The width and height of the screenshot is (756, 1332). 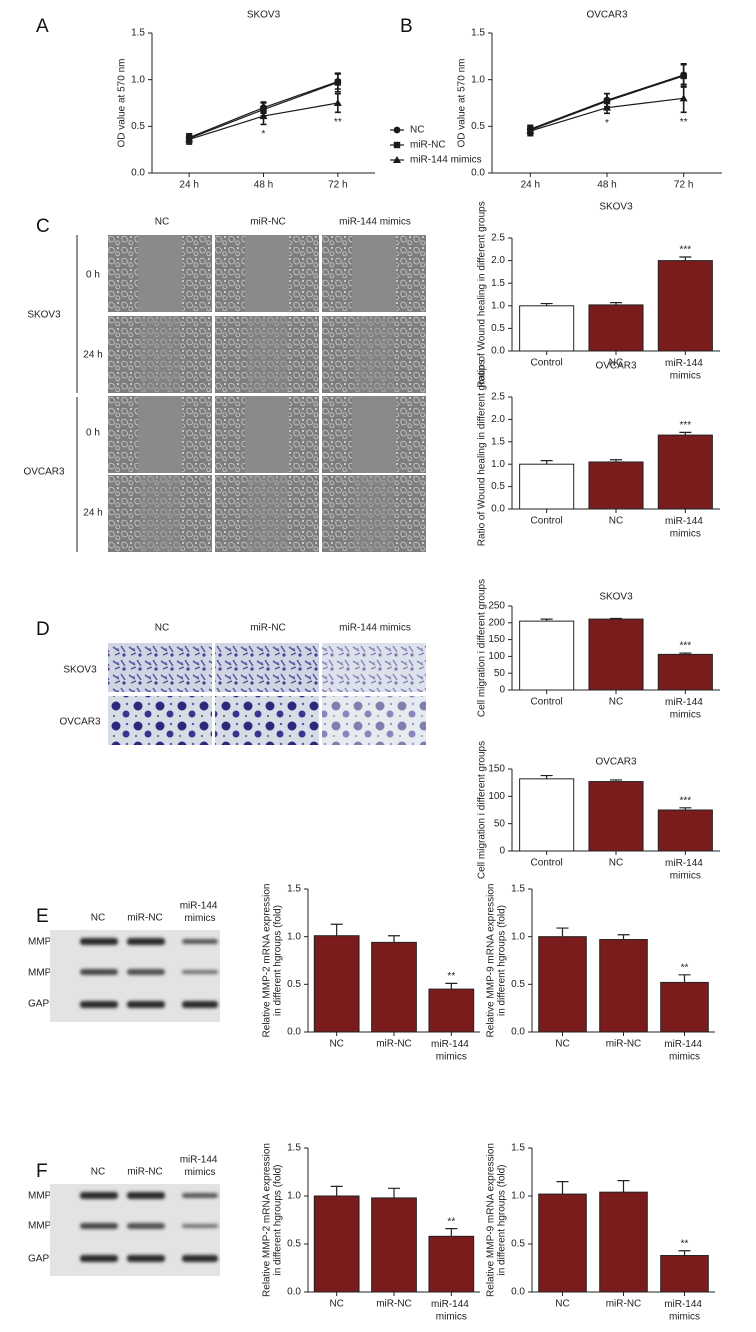 What do you see at coordinates (44, 472) in the screenshot?
I see `row-label: OVCAR3` at bounding box center [44, 472].